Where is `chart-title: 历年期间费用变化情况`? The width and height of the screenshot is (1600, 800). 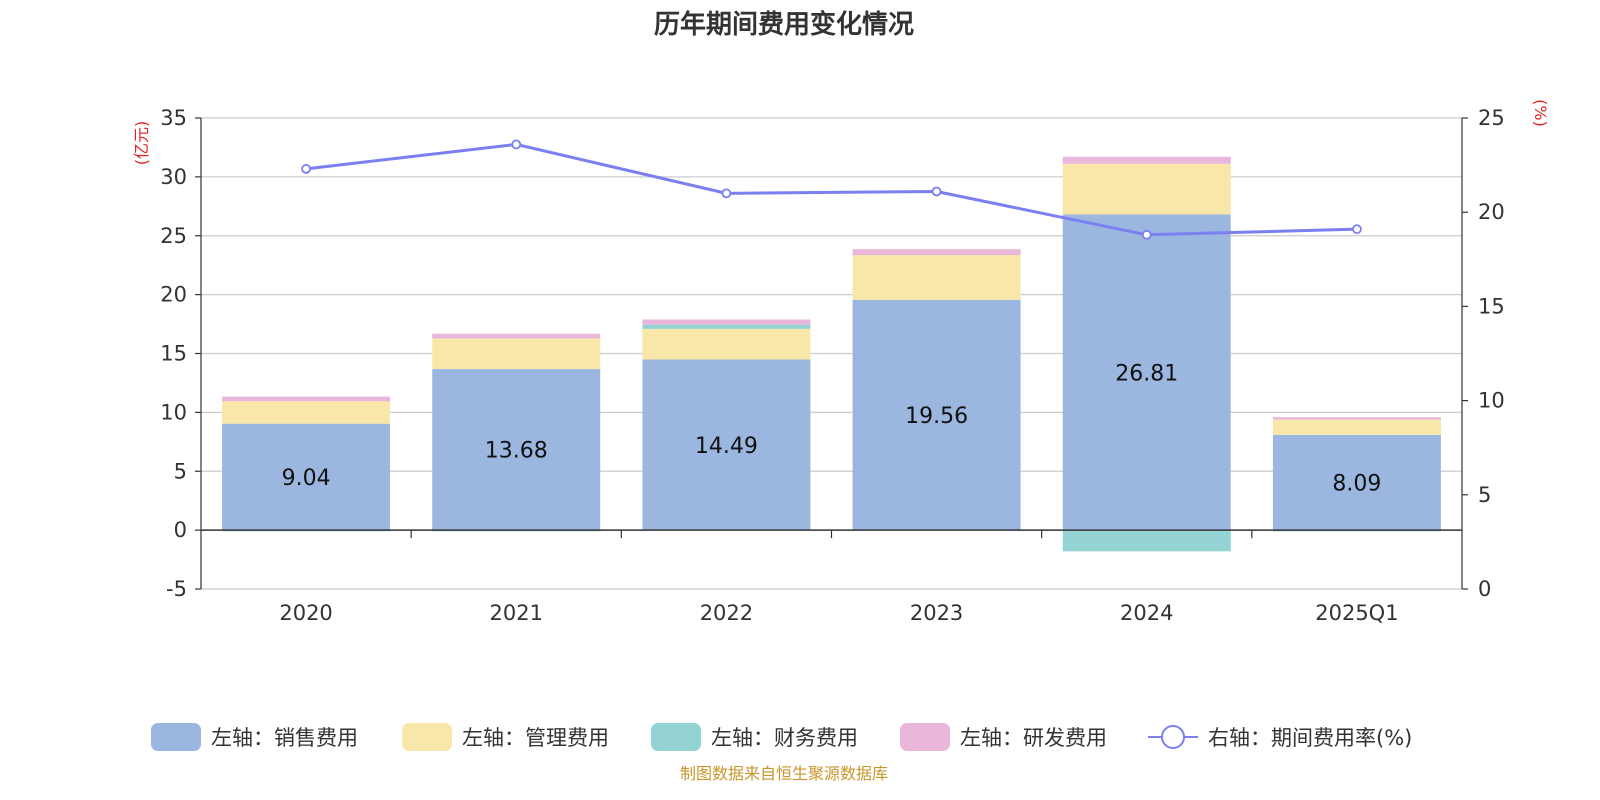 chart-title: 历年期间费用变化情况 is located at coordinates (784, 24).